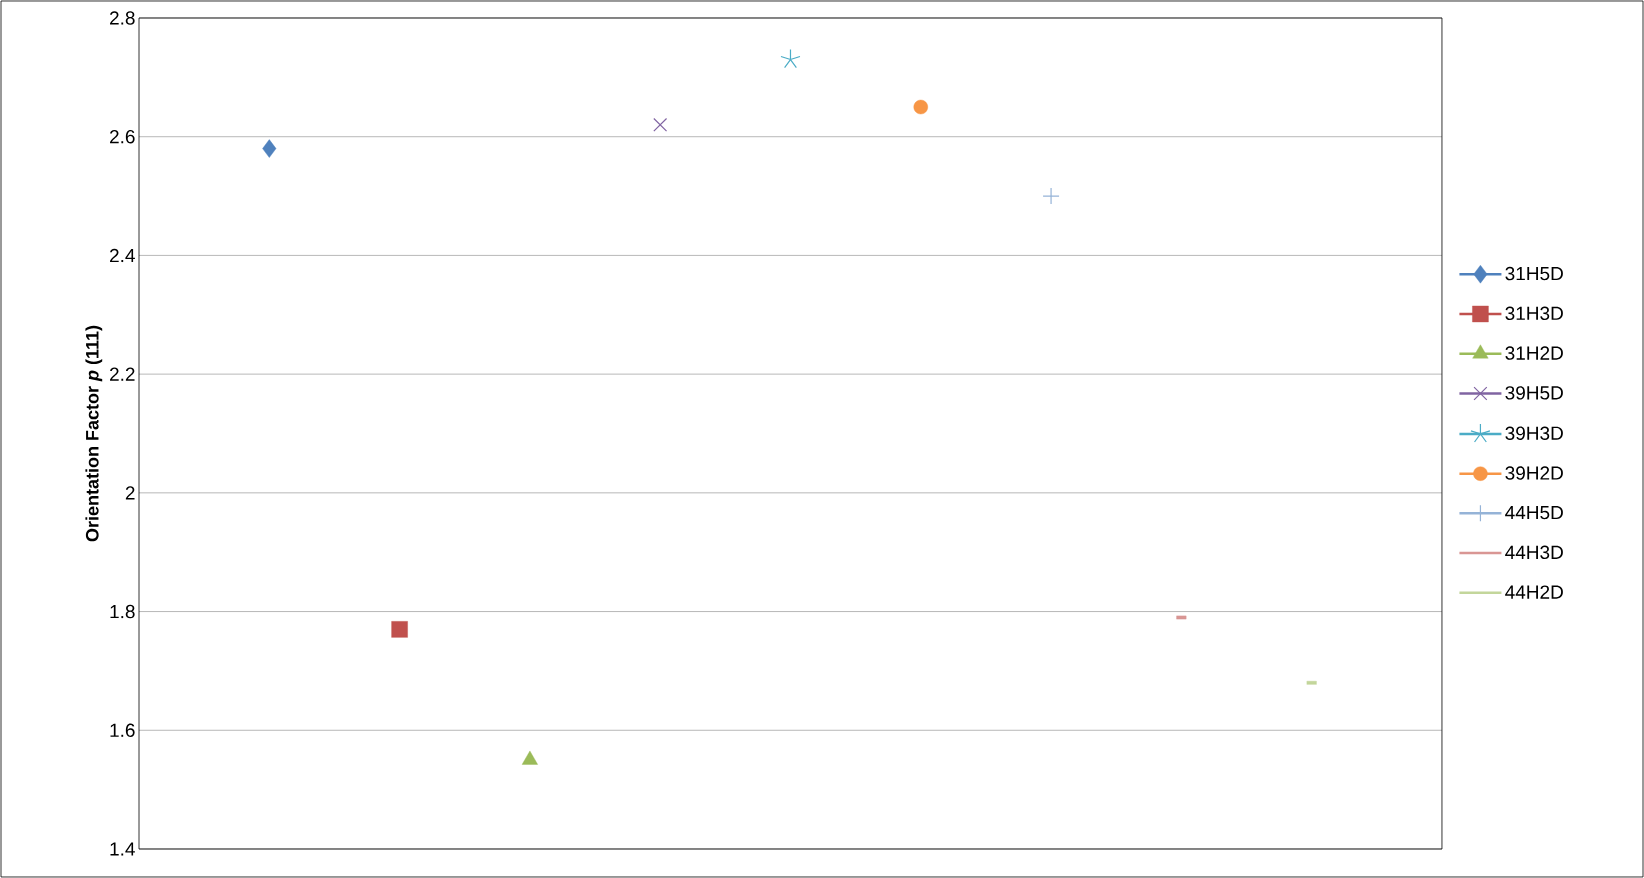 The image size is (1644, 878). Describe the element at coordinates (1534, 273) in the screenshot. I see `legend-label: 31H5D` at that location.